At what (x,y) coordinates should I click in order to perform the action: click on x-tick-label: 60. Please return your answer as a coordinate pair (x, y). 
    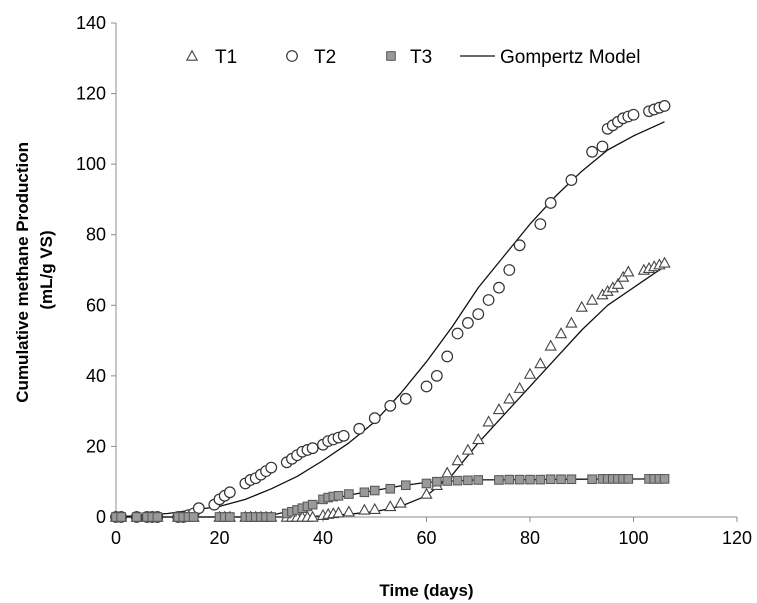
    Looking at the image, I should click on (426, 538).